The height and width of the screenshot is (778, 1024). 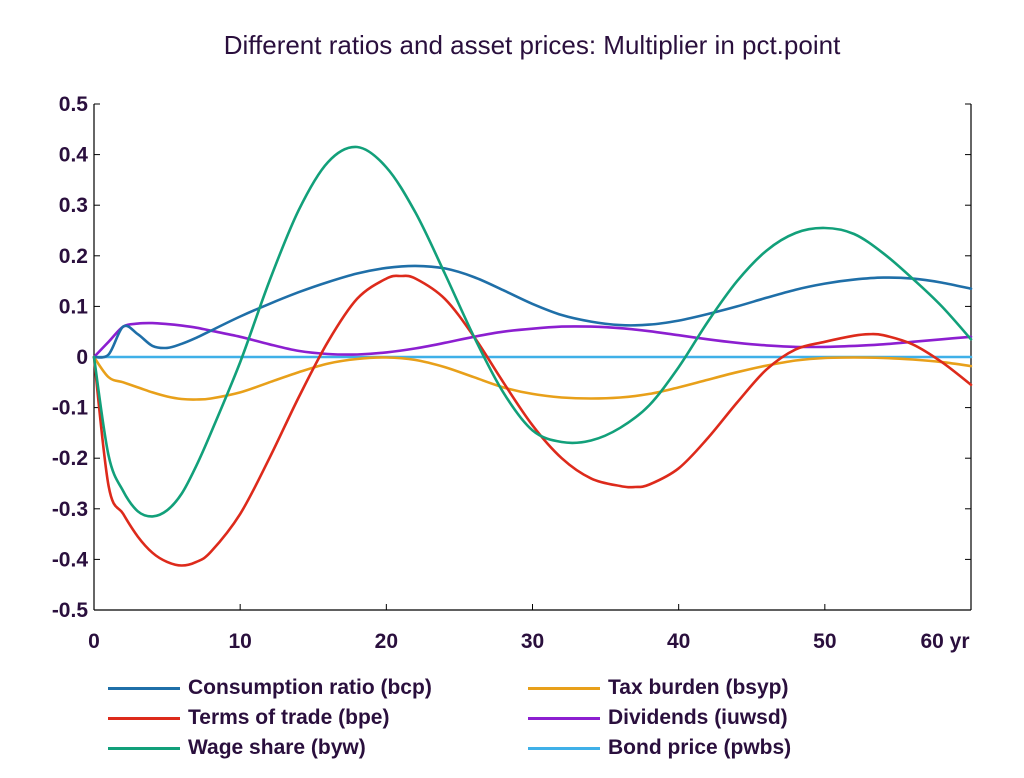 I want to click on legend-swatch-dividends, so click(x=564, y=718).